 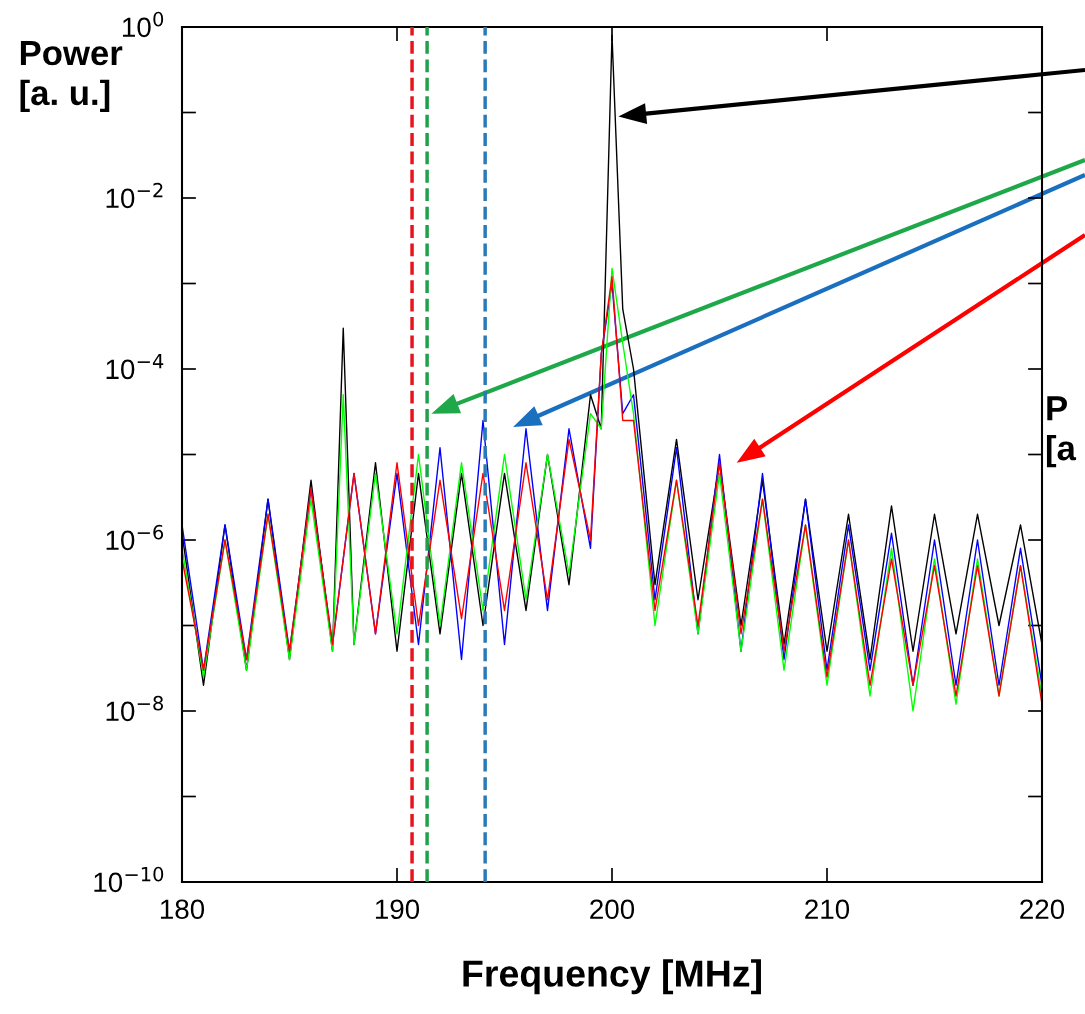 What do you see at coordinates (129, 879) in the screenshot?
I see `y-tick-label: 10$^{−10}$` at bounding box center [129, 879].